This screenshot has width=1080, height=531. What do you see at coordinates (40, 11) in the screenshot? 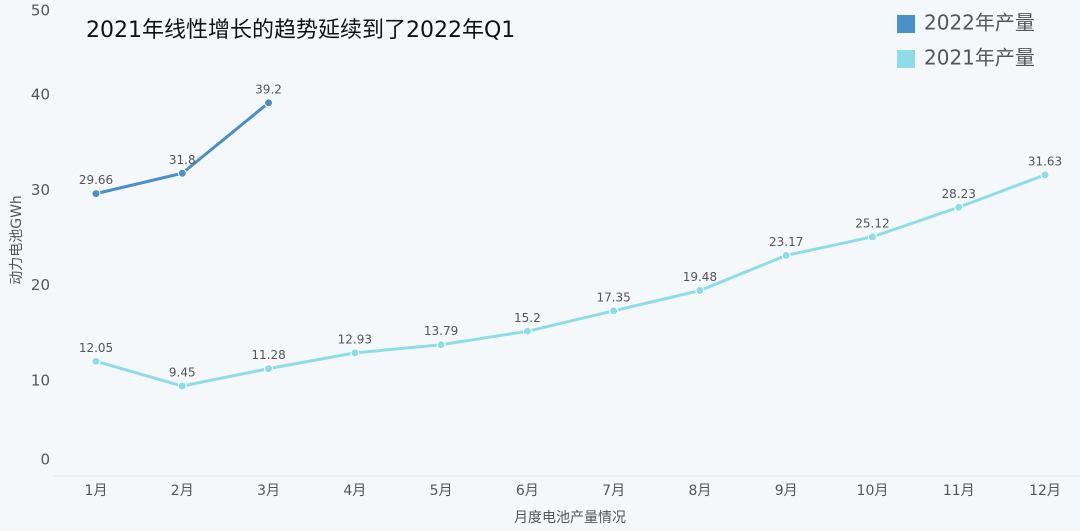
I see `y-tick-label: 50` at bounding box center [40, 11].